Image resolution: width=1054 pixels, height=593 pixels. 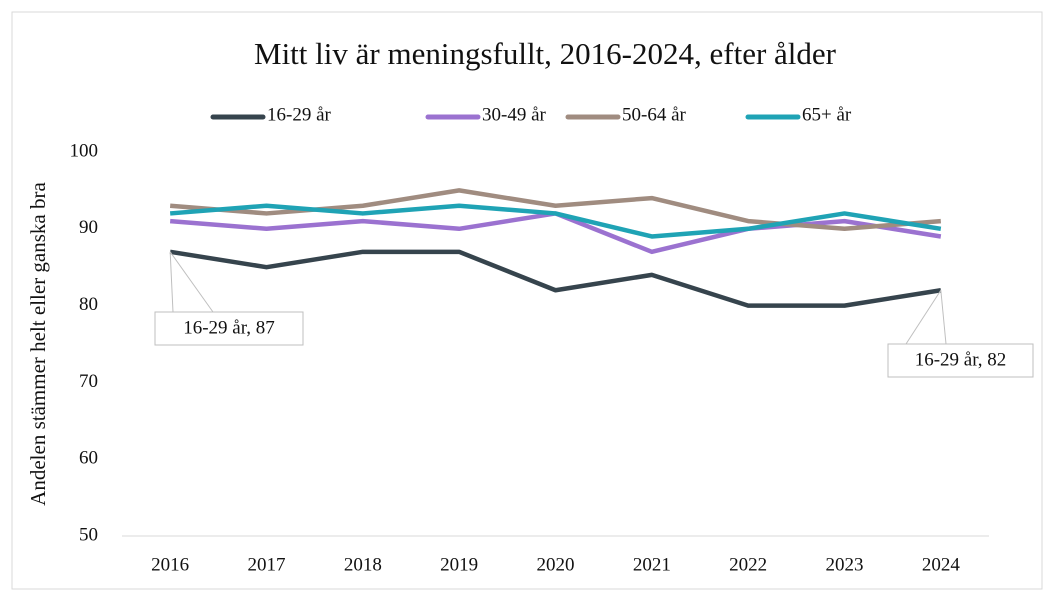 I want to click on y-tick-label: 90, so click(x=88, y=227).